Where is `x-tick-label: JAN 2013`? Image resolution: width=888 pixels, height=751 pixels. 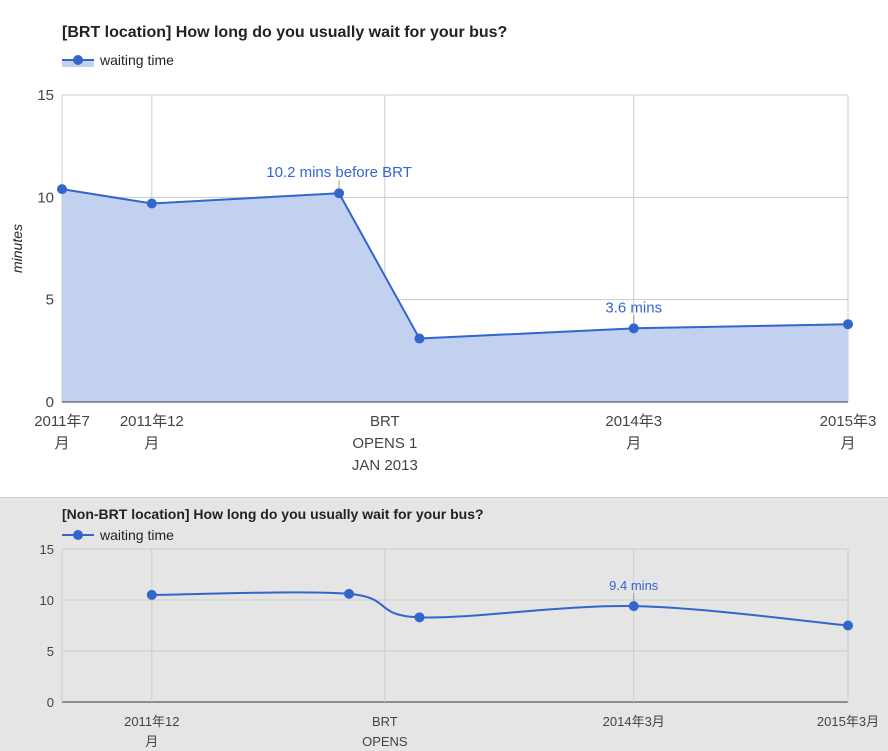
x-tick-label: JAN 2013 is located at coordinates (385, 465).